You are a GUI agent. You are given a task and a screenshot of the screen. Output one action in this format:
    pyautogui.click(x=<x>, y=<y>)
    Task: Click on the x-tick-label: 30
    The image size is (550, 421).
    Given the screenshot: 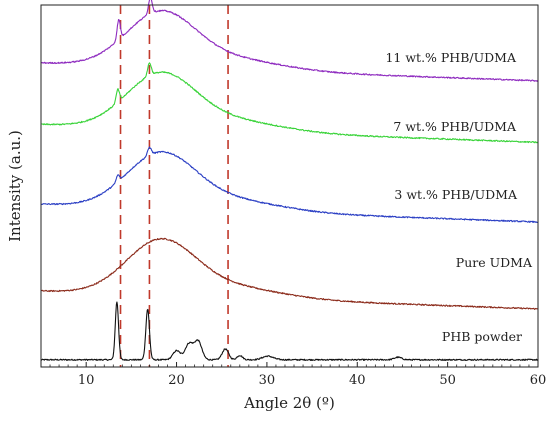 What is the action you would take?
    pyautogui.click(x=267, y=380)
    